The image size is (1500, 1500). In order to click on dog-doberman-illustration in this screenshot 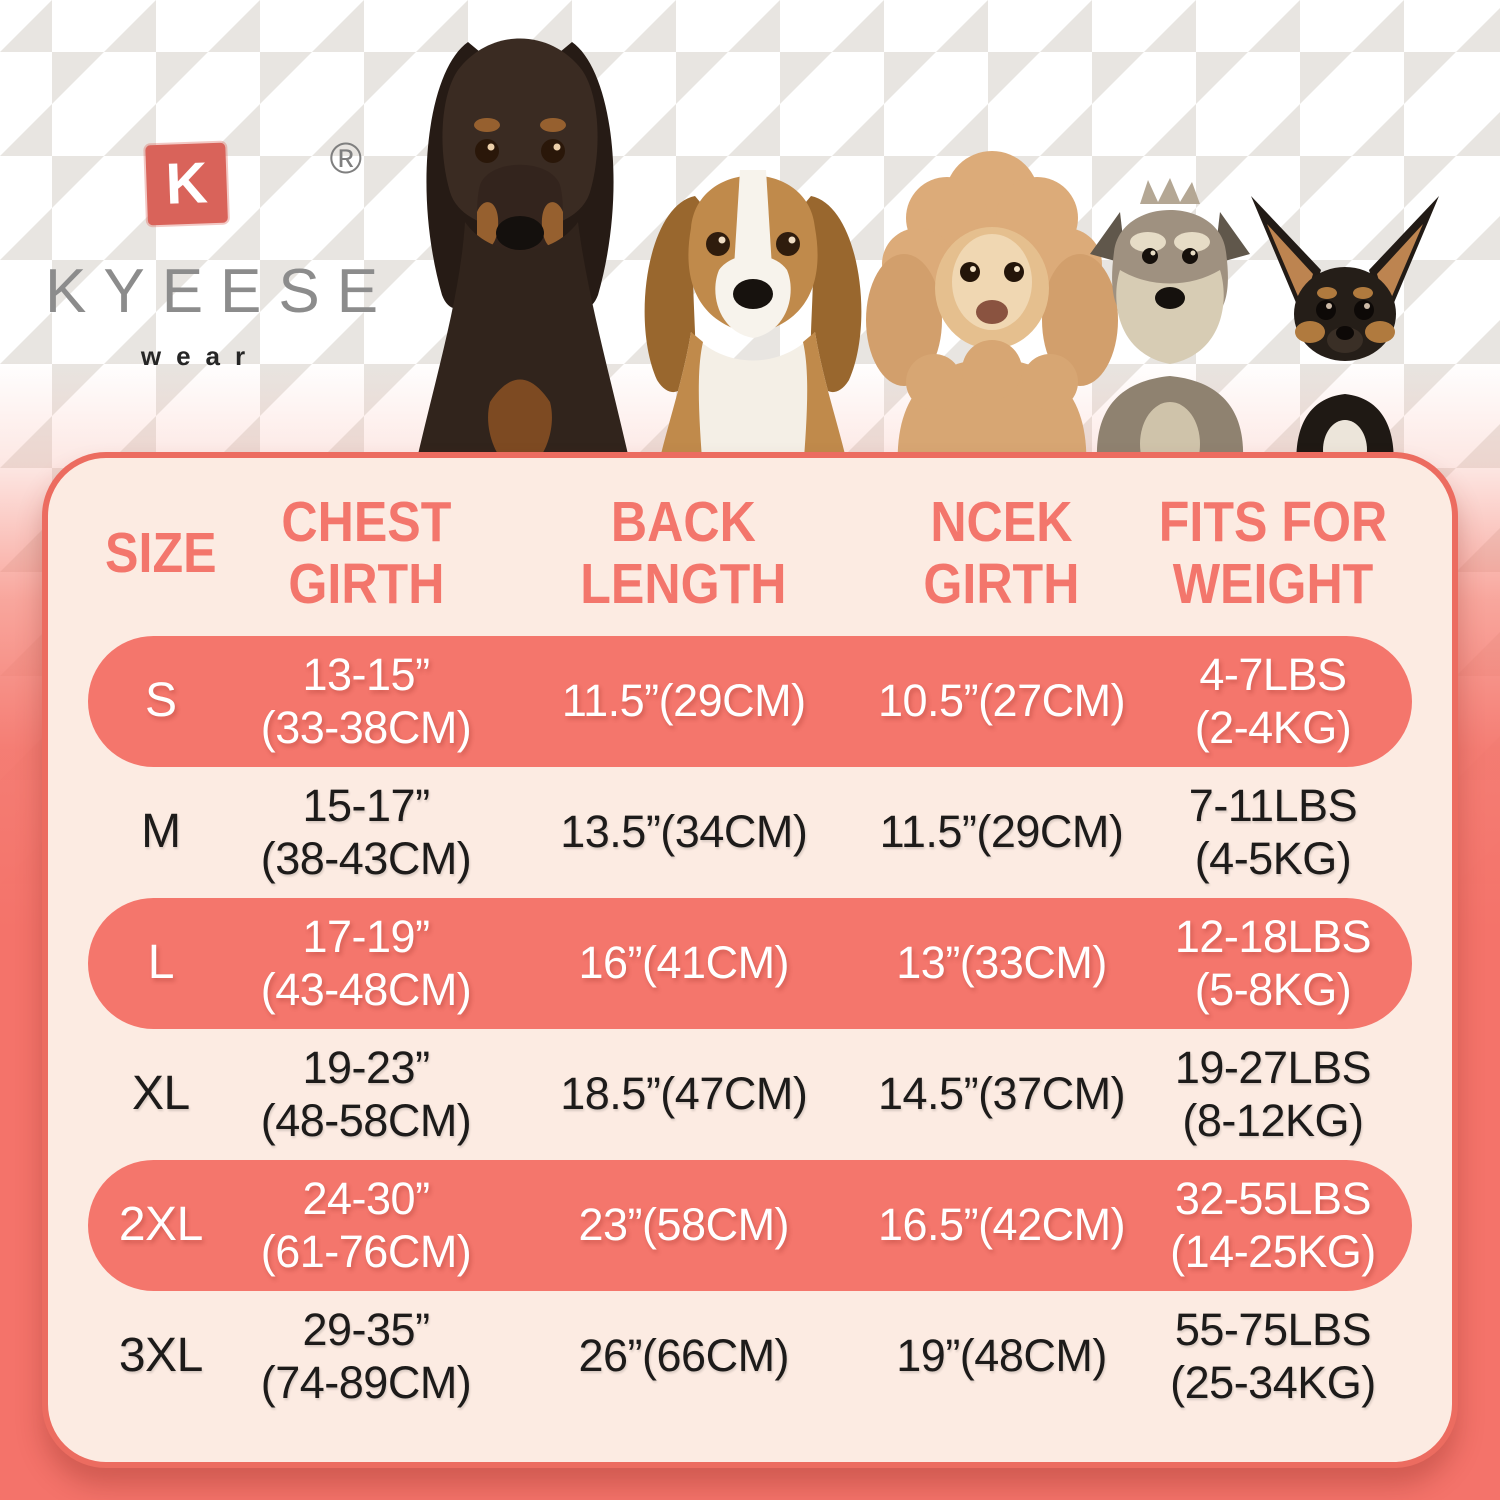, I will do `click(523, 255)`.